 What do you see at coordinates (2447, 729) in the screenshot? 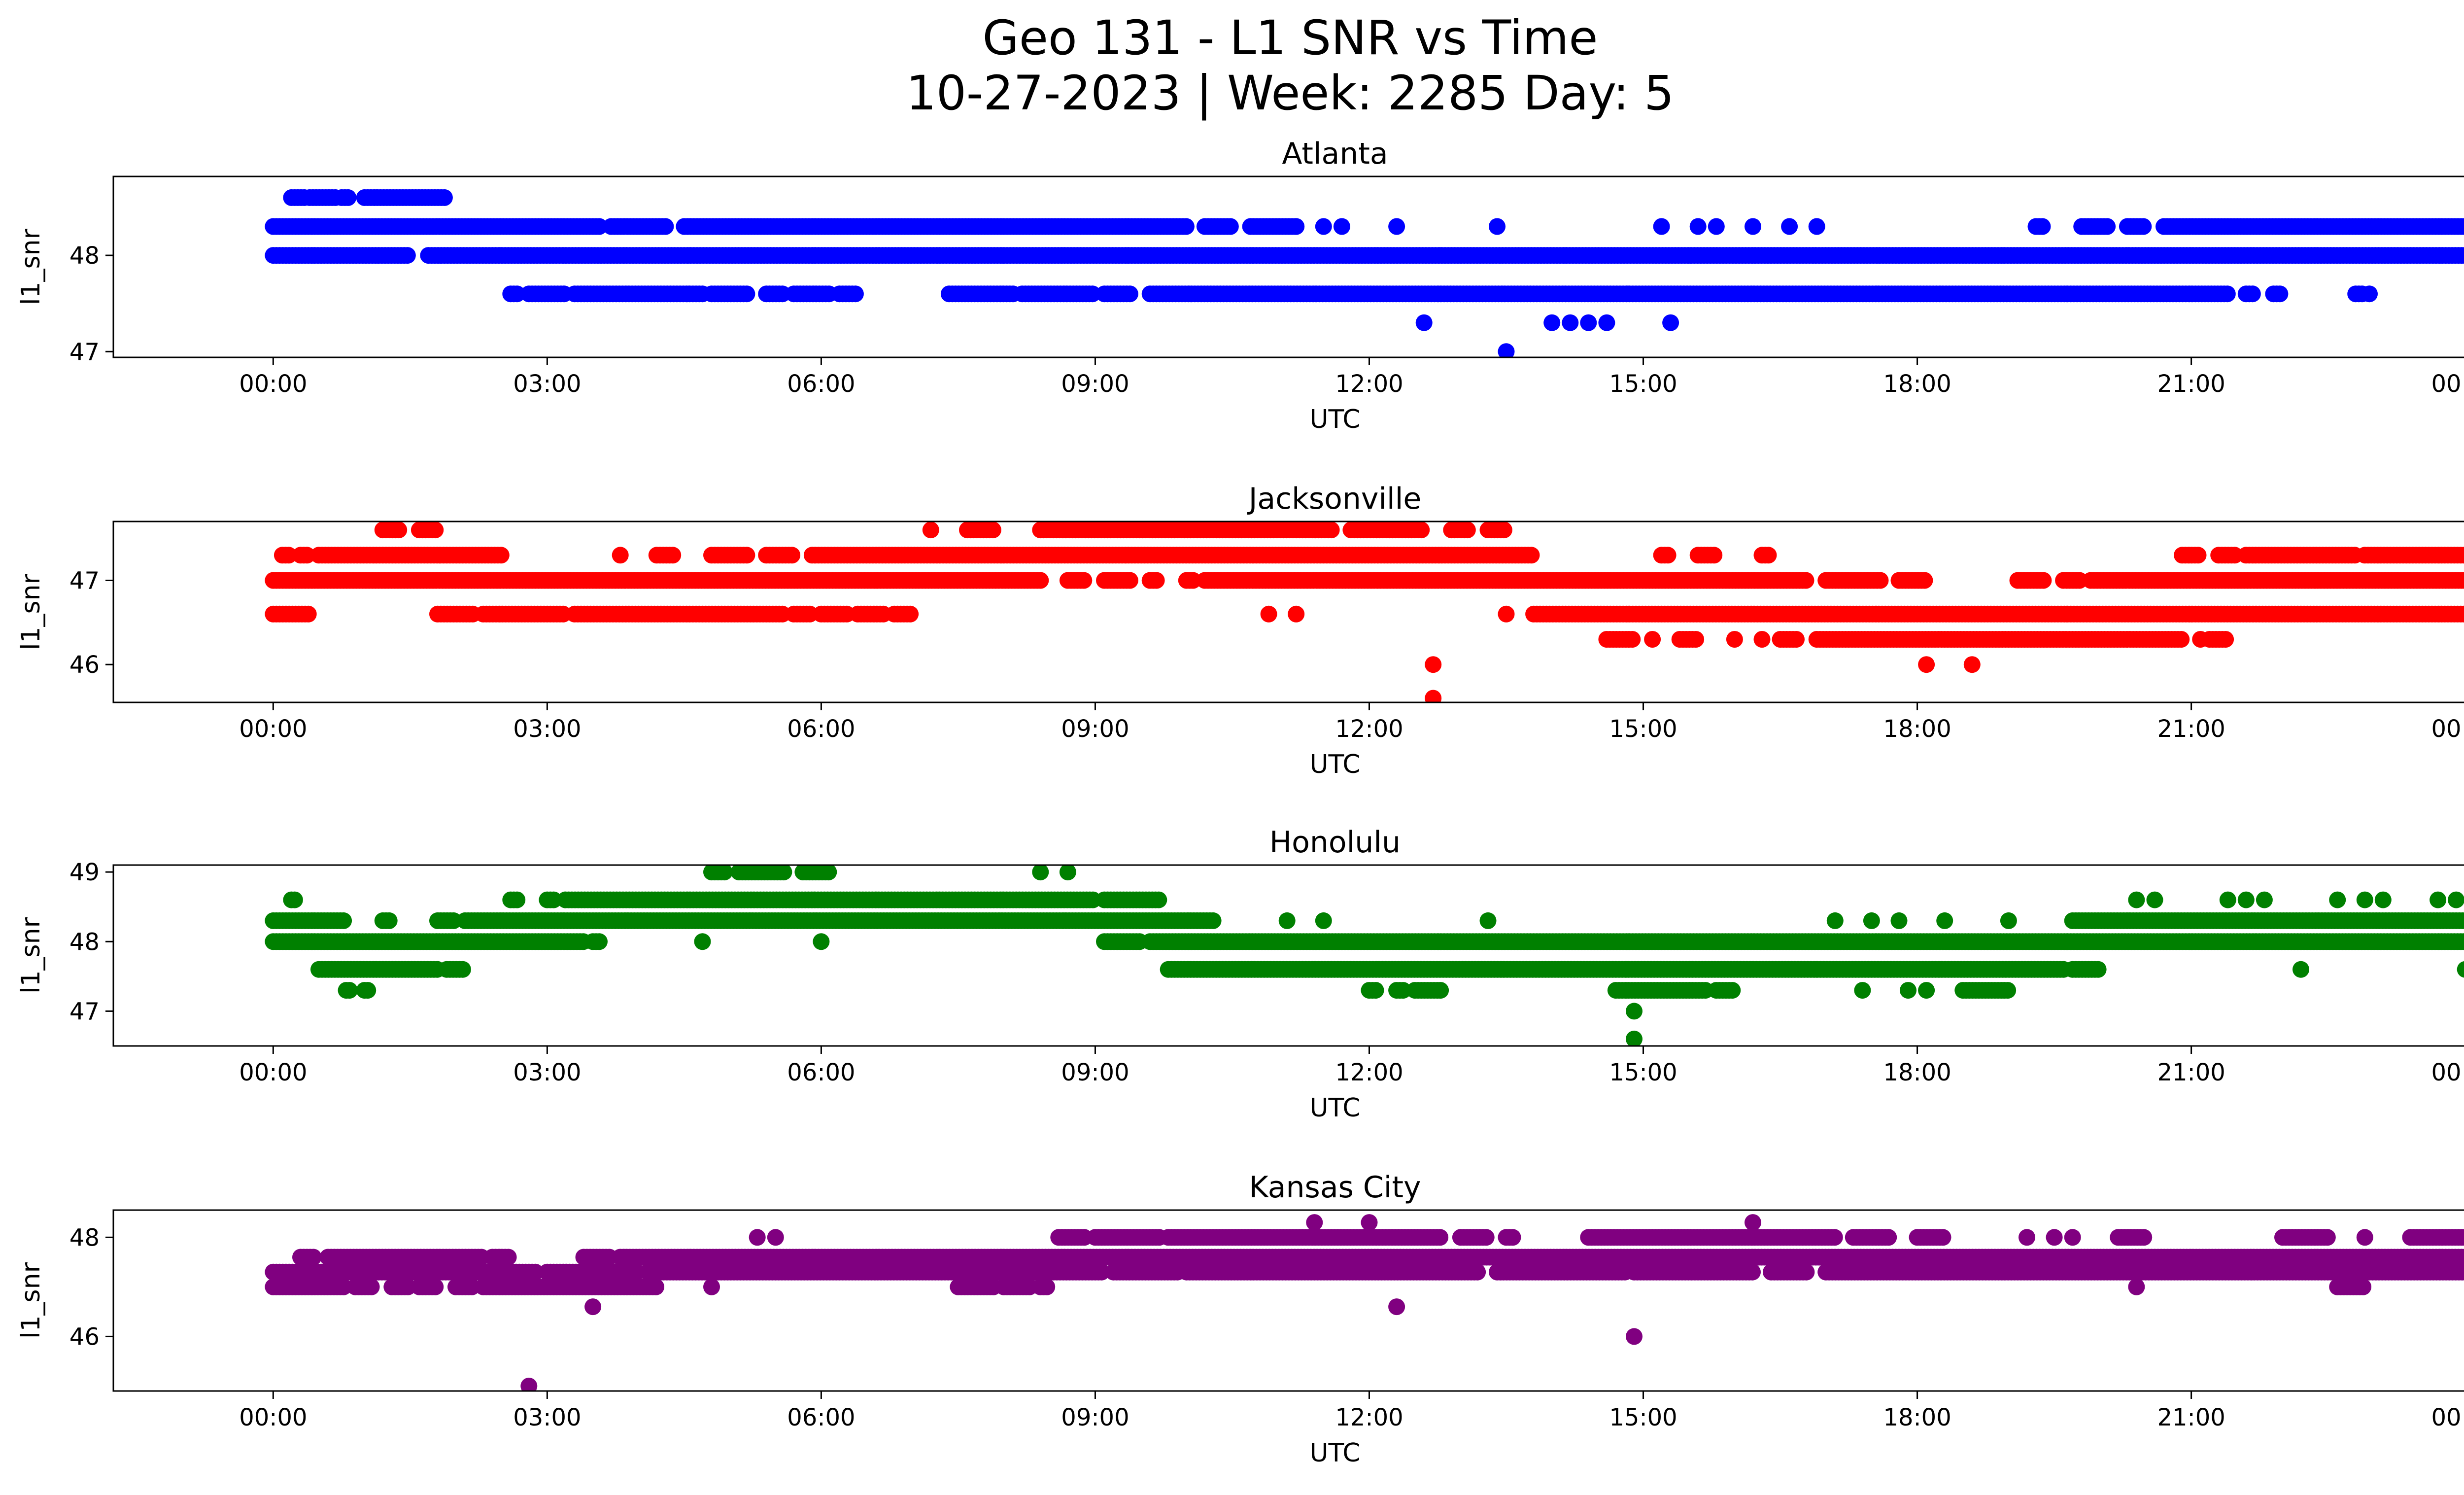
I see `x-tick-label: 00:00` at bounding box center [2447, 729].